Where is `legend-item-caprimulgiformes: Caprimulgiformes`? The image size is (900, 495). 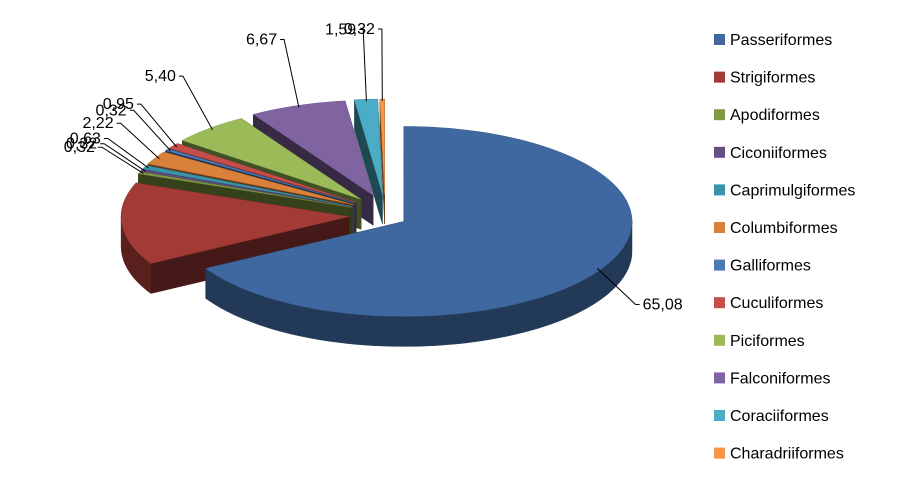 legend-item-caprimulgiformes: Caprimulgiformes is located at coordinates (784, 190).